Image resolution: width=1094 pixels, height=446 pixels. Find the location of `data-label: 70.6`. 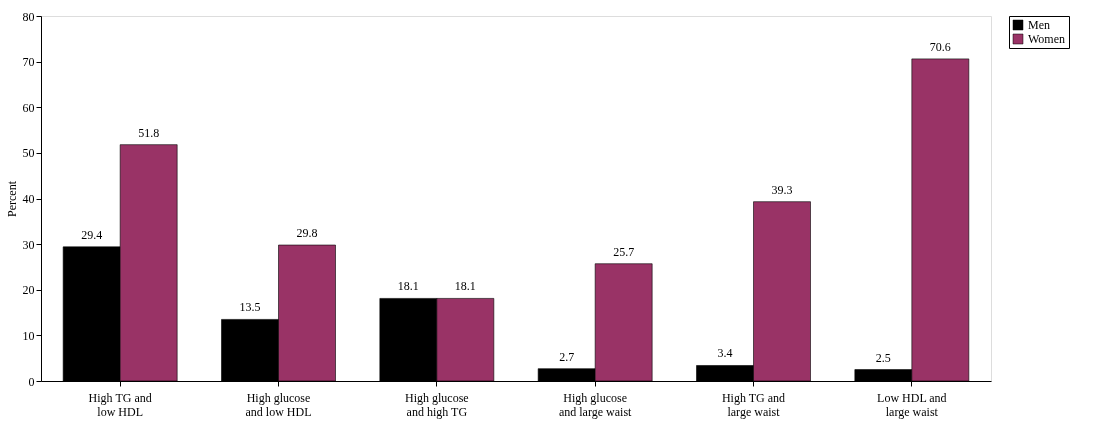

data-label: 70.6 is located at coordinates (940, 46).